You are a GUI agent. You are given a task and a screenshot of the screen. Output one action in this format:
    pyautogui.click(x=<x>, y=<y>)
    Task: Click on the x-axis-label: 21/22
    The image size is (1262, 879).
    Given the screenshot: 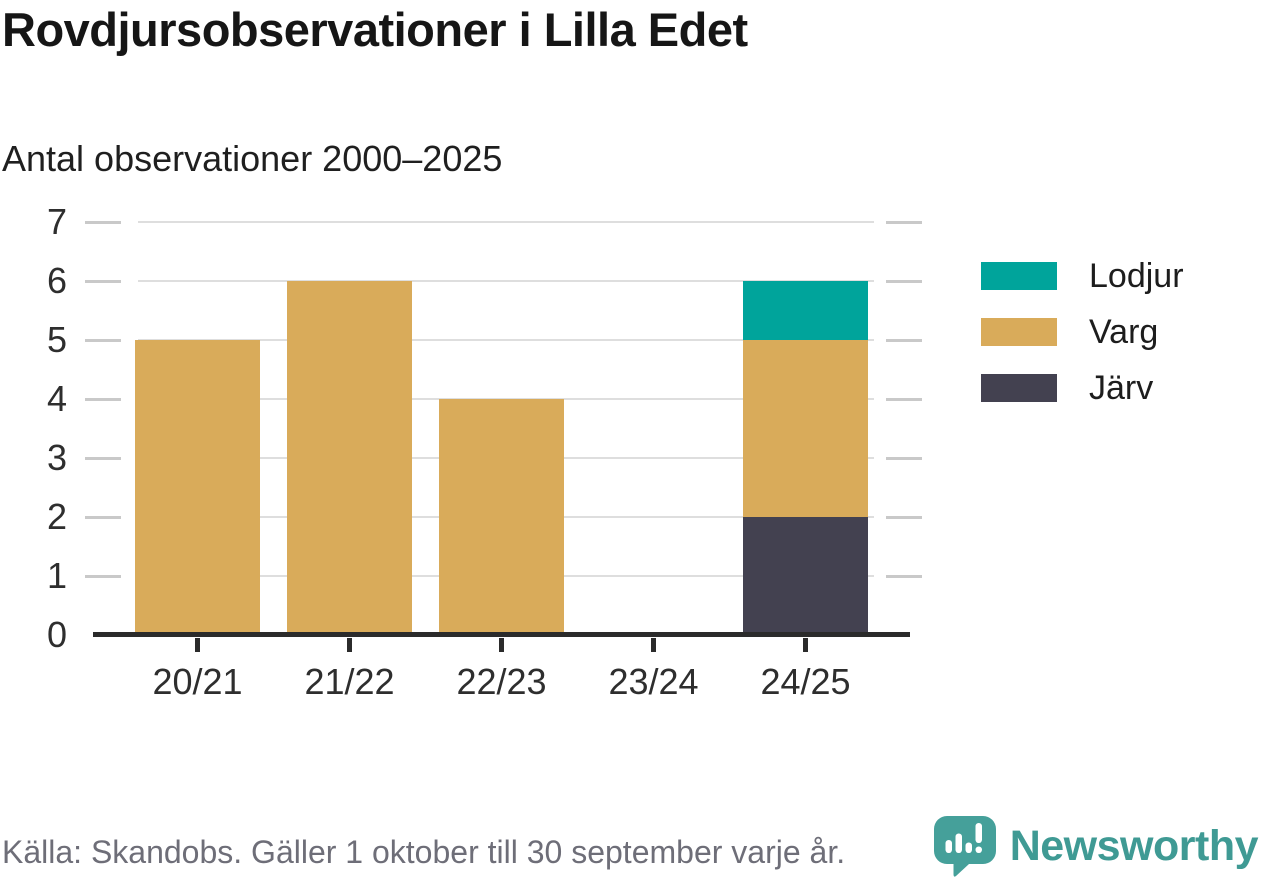 What is the action you would take?
    pyautogui.click(x=349, y=681)
    